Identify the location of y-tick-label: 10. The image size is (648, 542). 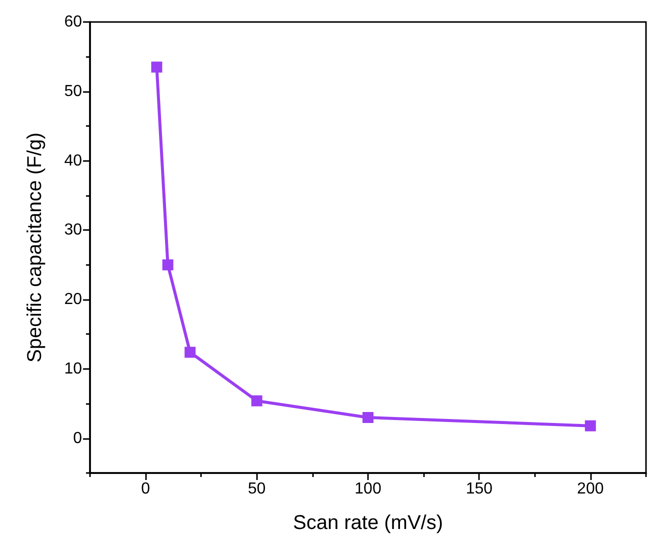
(73, 369).